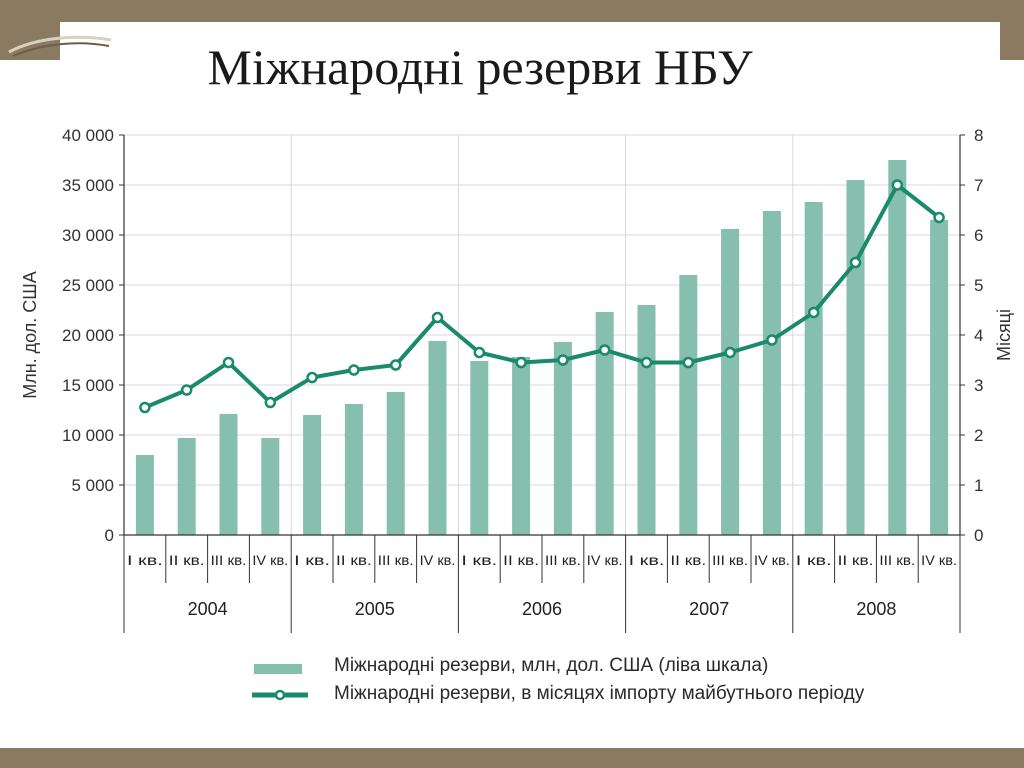 The height and width of the screenshot is (768, 1024). Describe the element at coordinates (88, 235) in the screenshot. I see `left-tick-label: 30 000` at that location.